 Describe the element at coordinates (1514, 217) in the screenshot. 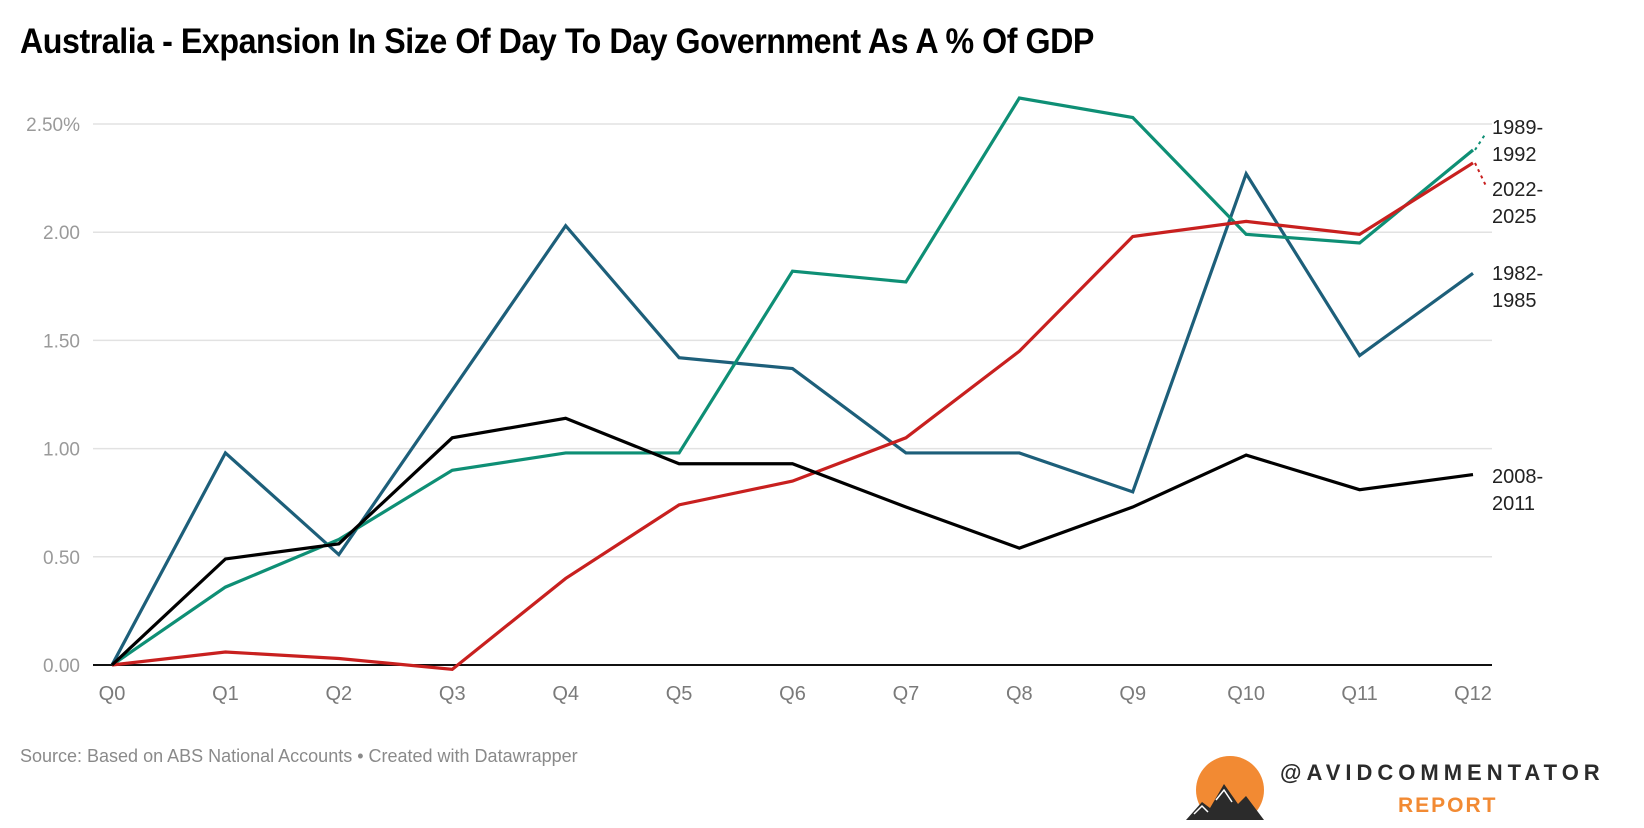

I see `series-label-2022-2025: 2025` at that location.